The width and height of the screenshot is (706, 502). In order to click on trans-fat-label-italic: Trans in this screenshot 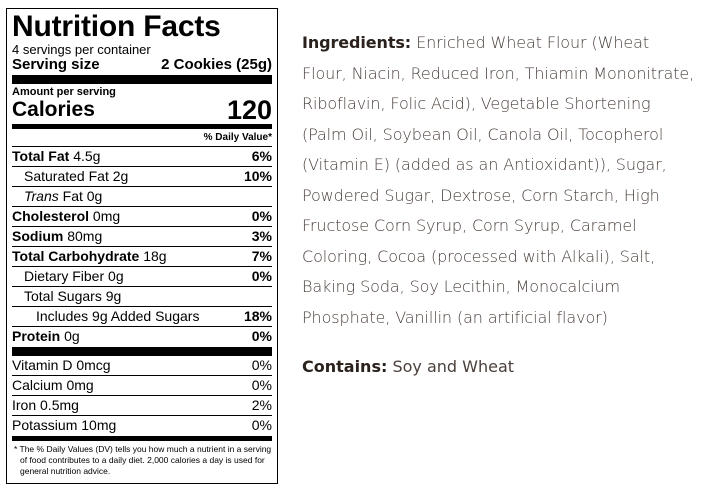, I will do `click(41, 196)`.